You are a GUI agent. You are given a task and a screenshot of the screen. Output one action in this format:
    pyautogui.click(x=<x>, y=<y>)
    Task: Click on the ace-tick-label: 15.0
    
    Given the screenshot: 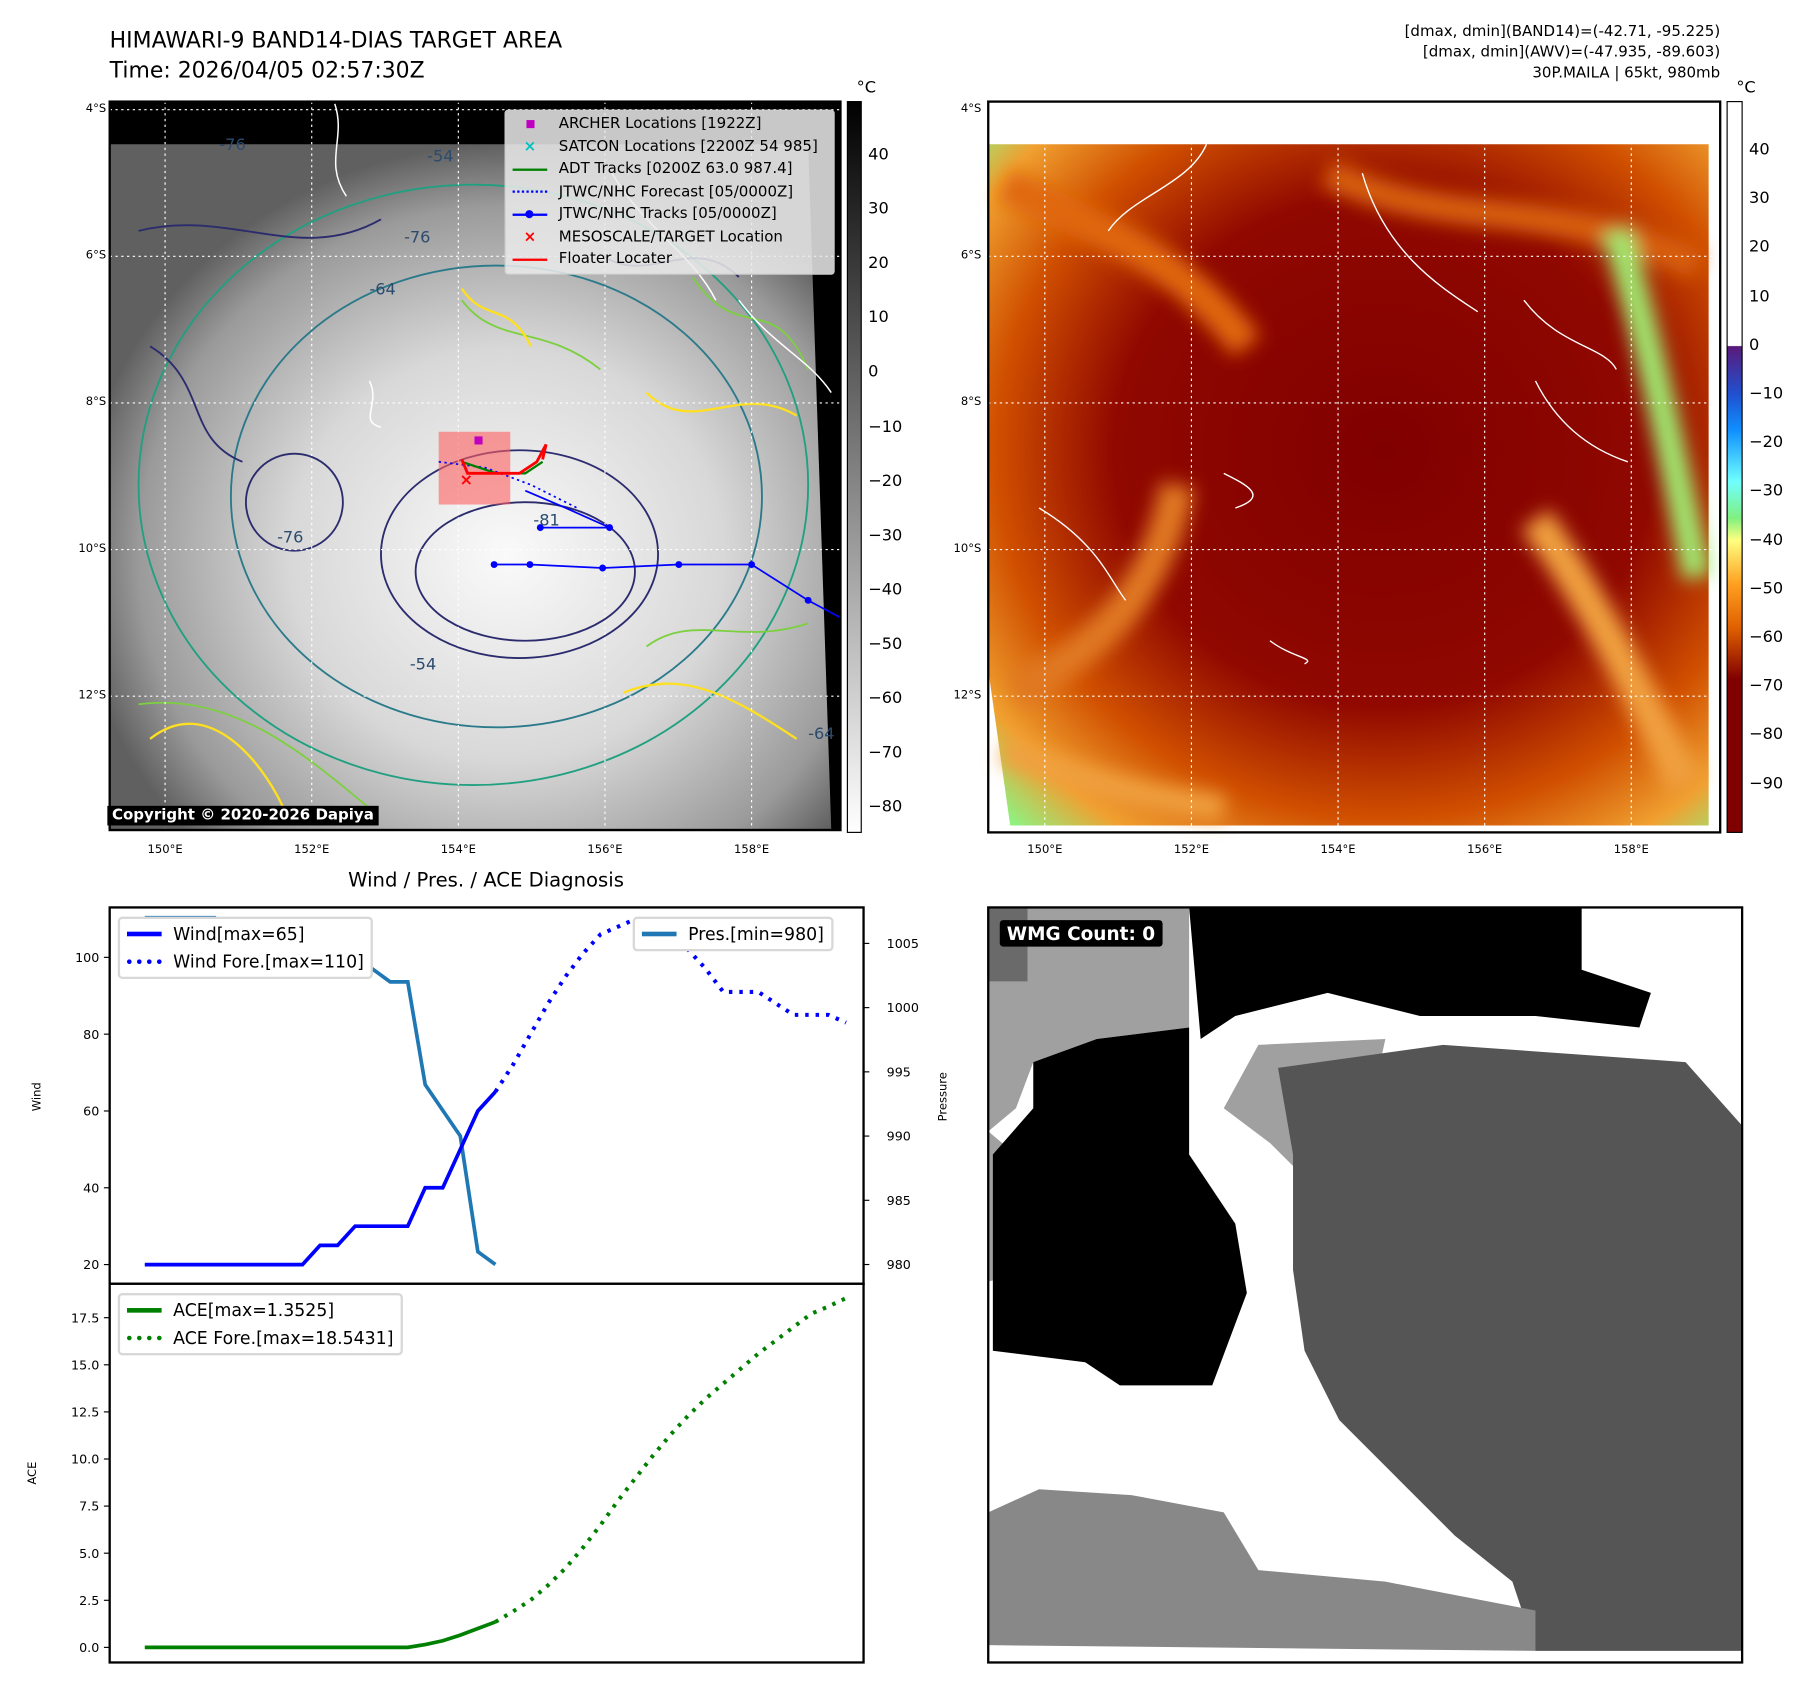 What is the action you would take?
    pyautogui.click(x=85, y=1364)
    